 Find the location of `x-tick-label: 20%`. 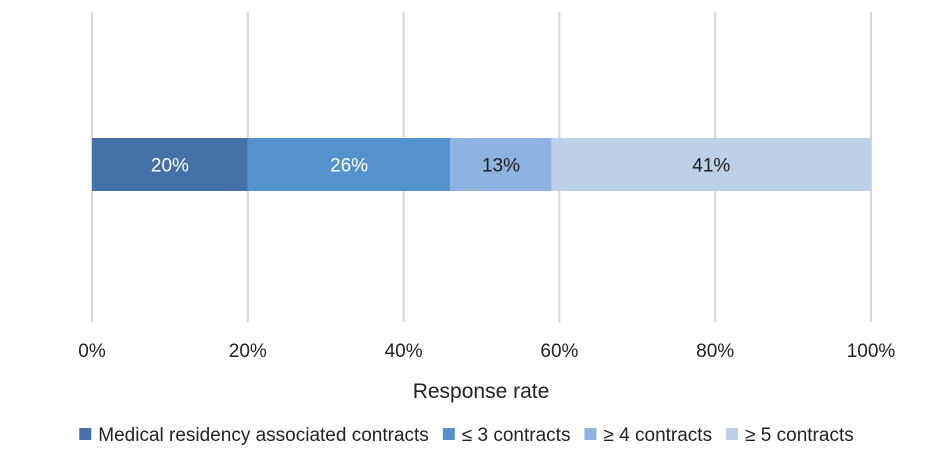

x-tick-label: 20% is located at coordinates (248, 351).